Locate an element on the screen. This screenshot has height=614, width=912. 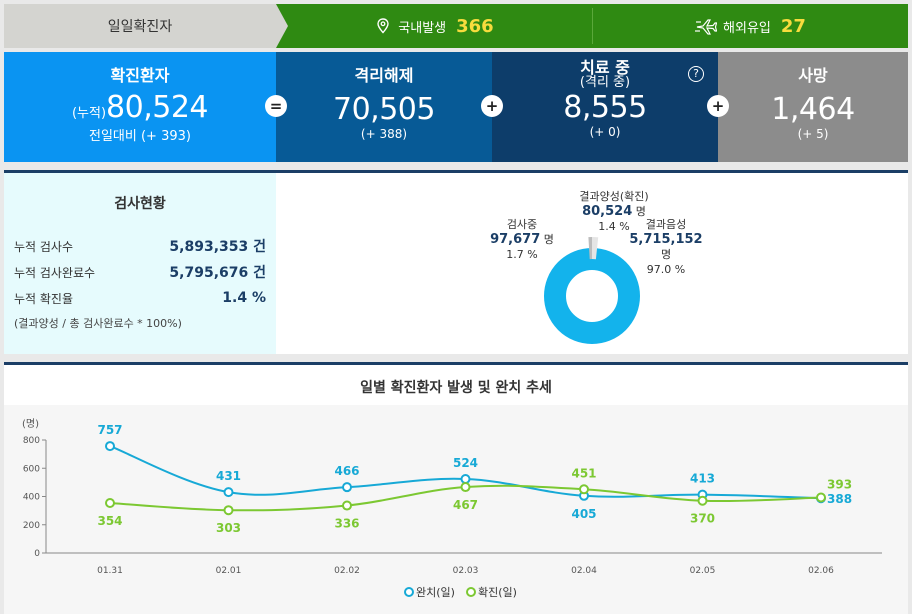
confirmed-box: 확진환자 (누적)80,524 전일대비 (+ 393) is located at coordinates (140, 107).